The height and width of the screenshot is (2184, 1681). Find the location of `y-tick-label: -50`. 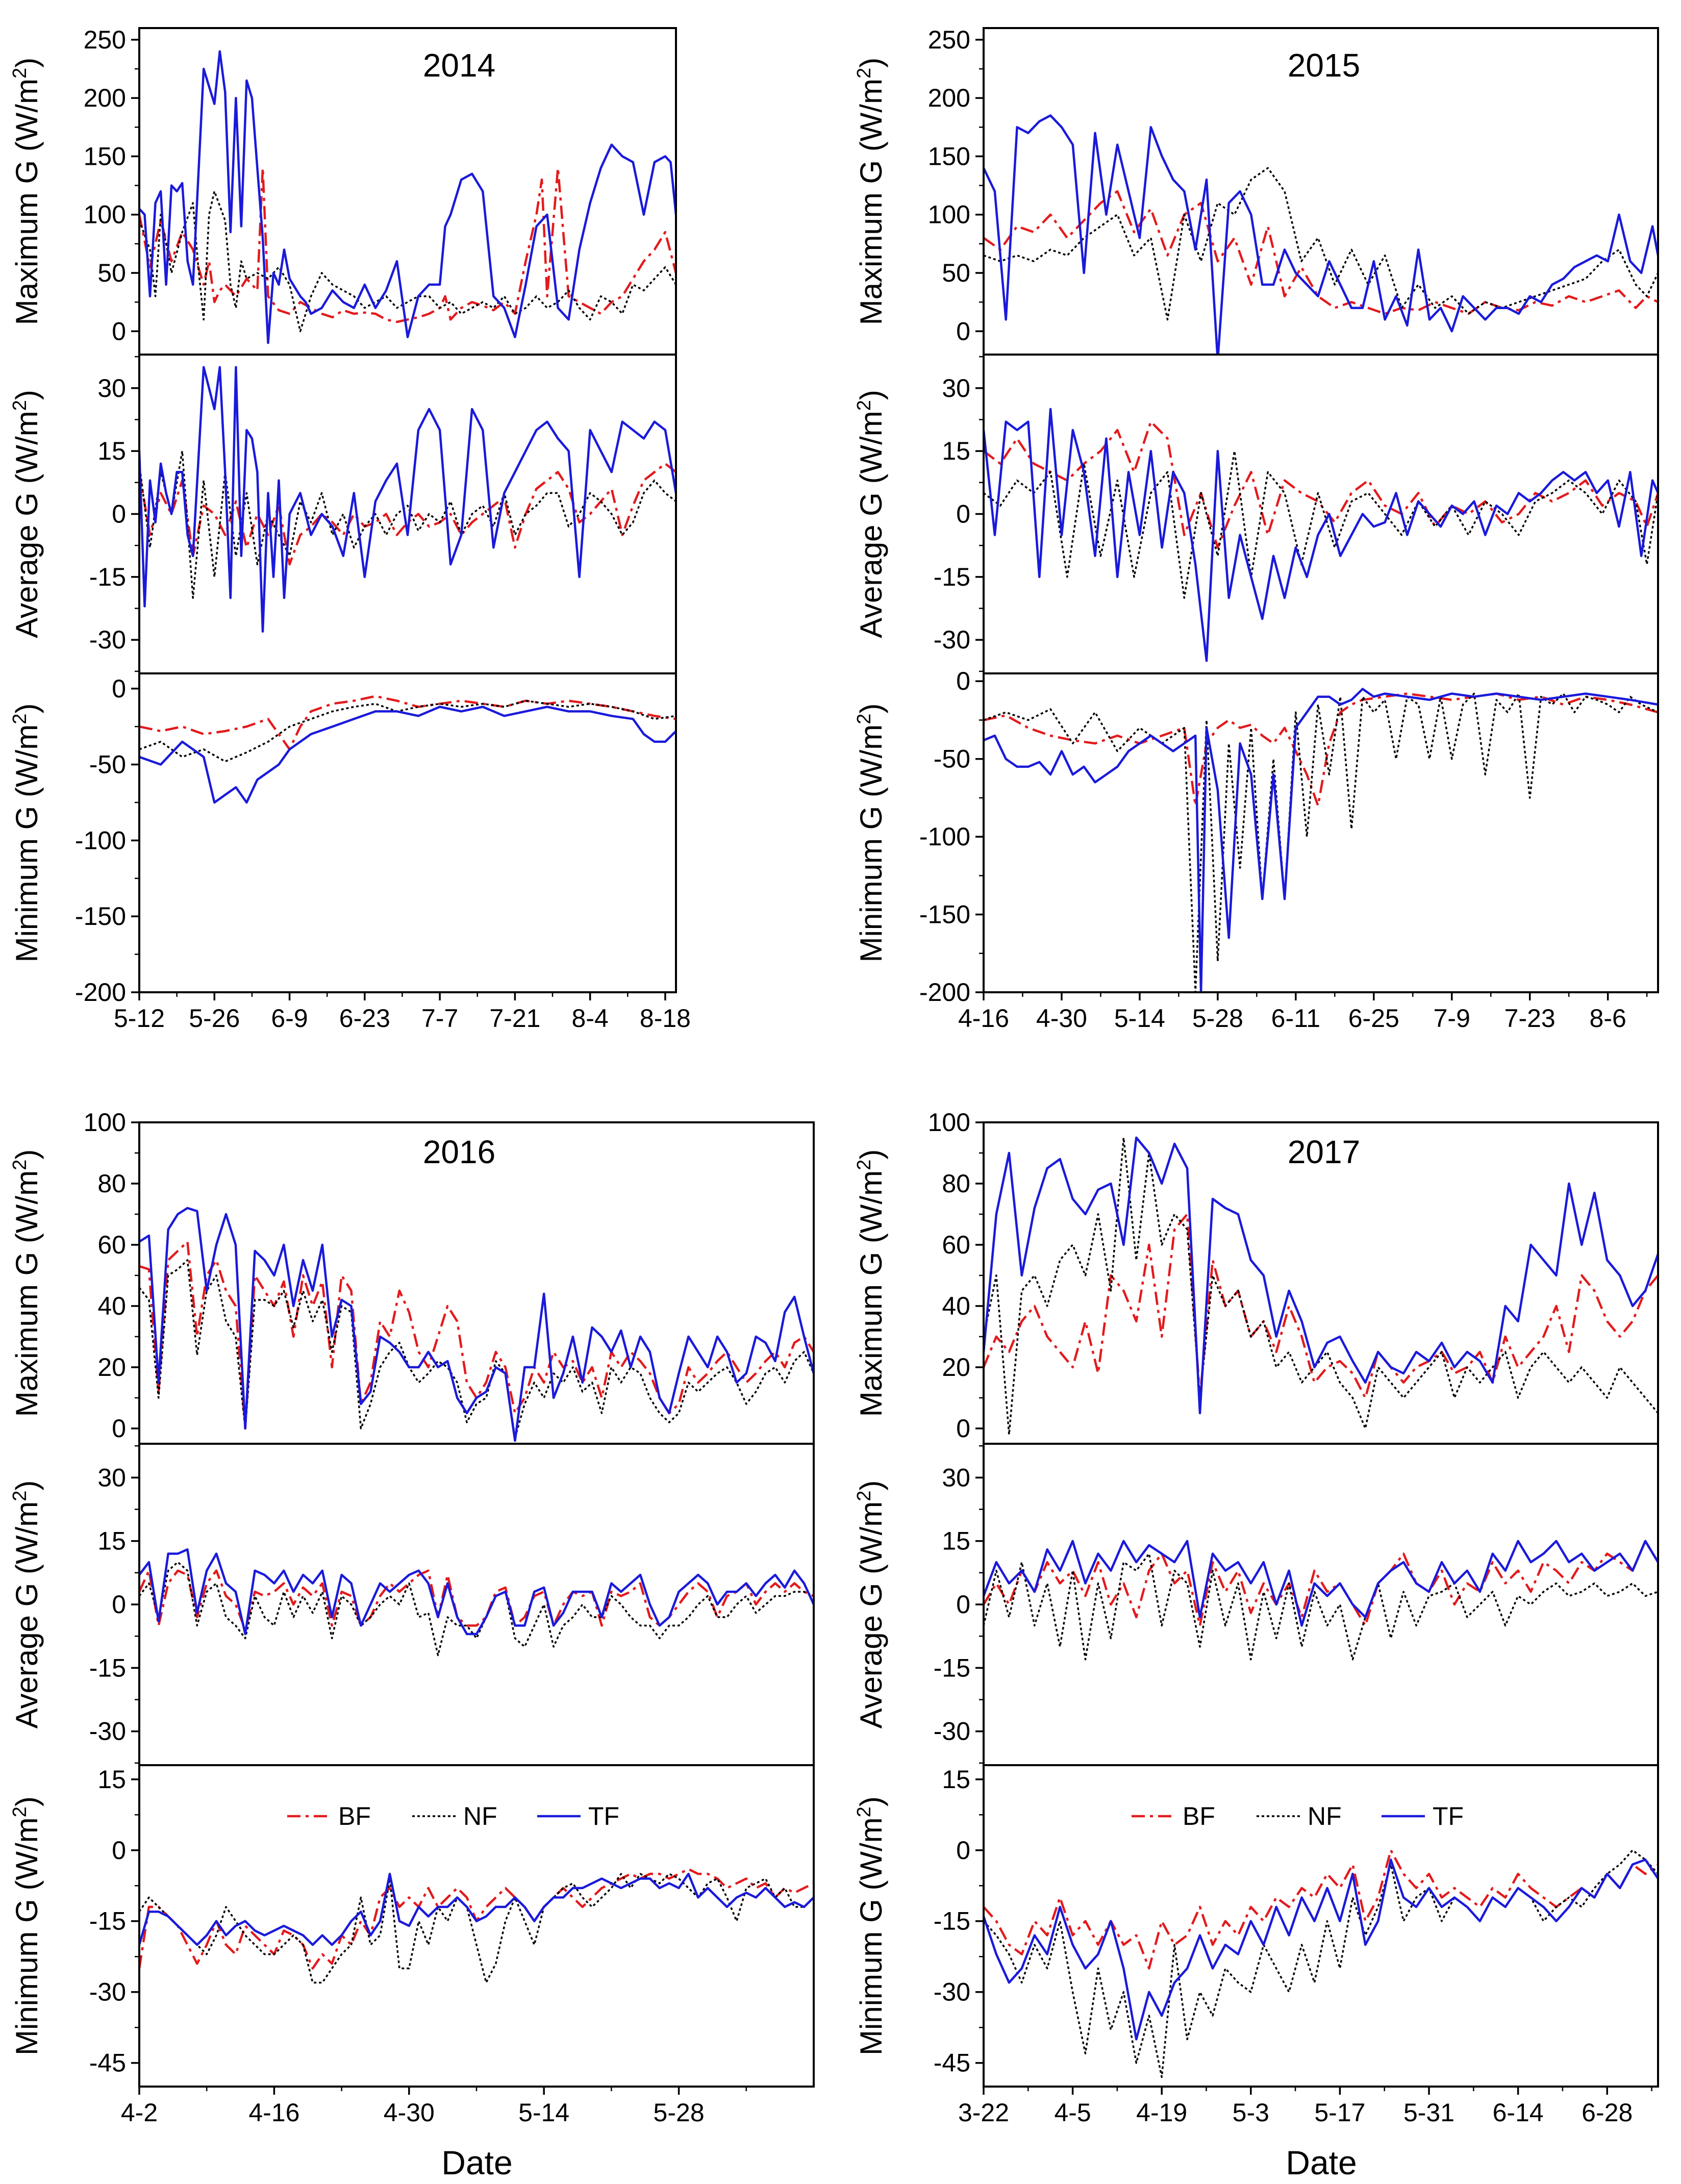

y-tick-label: -50 is located at coordinates (952, 759).